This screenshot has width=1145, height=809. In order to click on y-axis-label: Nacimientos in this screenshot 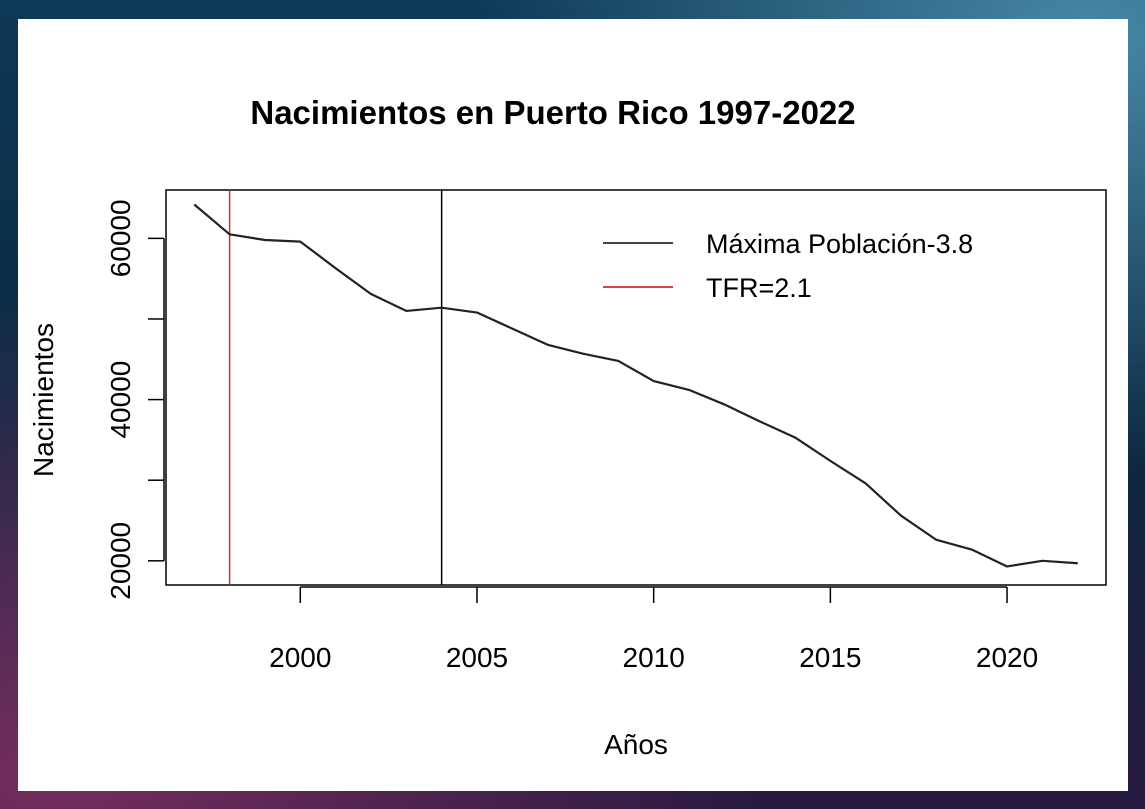, I will do `click(43, 400)`.